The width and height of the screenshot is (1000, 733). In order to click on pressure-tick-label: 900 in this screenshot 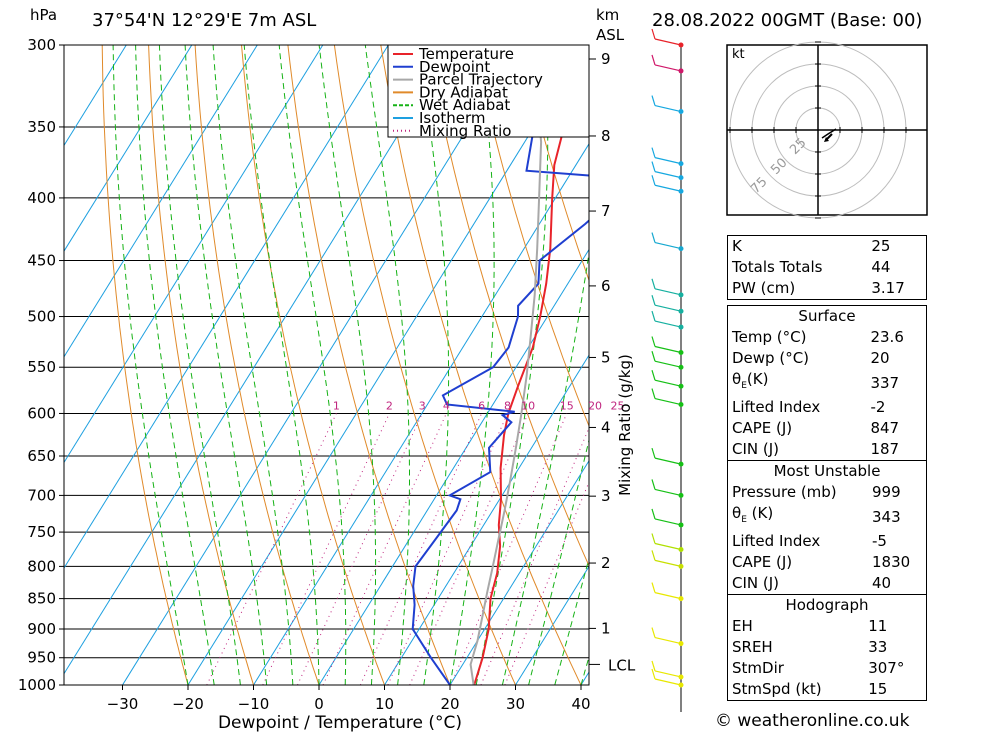, I will do `click(41, 629)`.